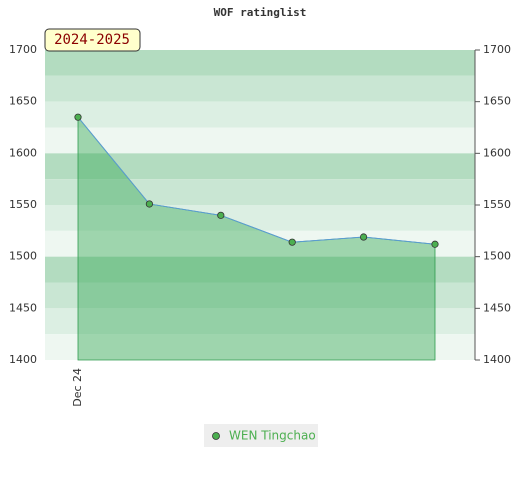  Describe the element at coordinates (23, 101) in the screenshot. I see `y-tick-label: 1650` at that location.